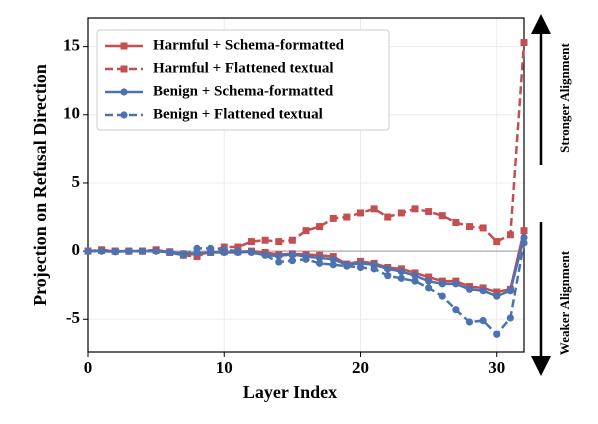 This screenshot has width=598, height=424. What do you see at coordinates (360, 367) in the screenshot?
I see `x-tick-label: 20` at bounding box center [360, 367].